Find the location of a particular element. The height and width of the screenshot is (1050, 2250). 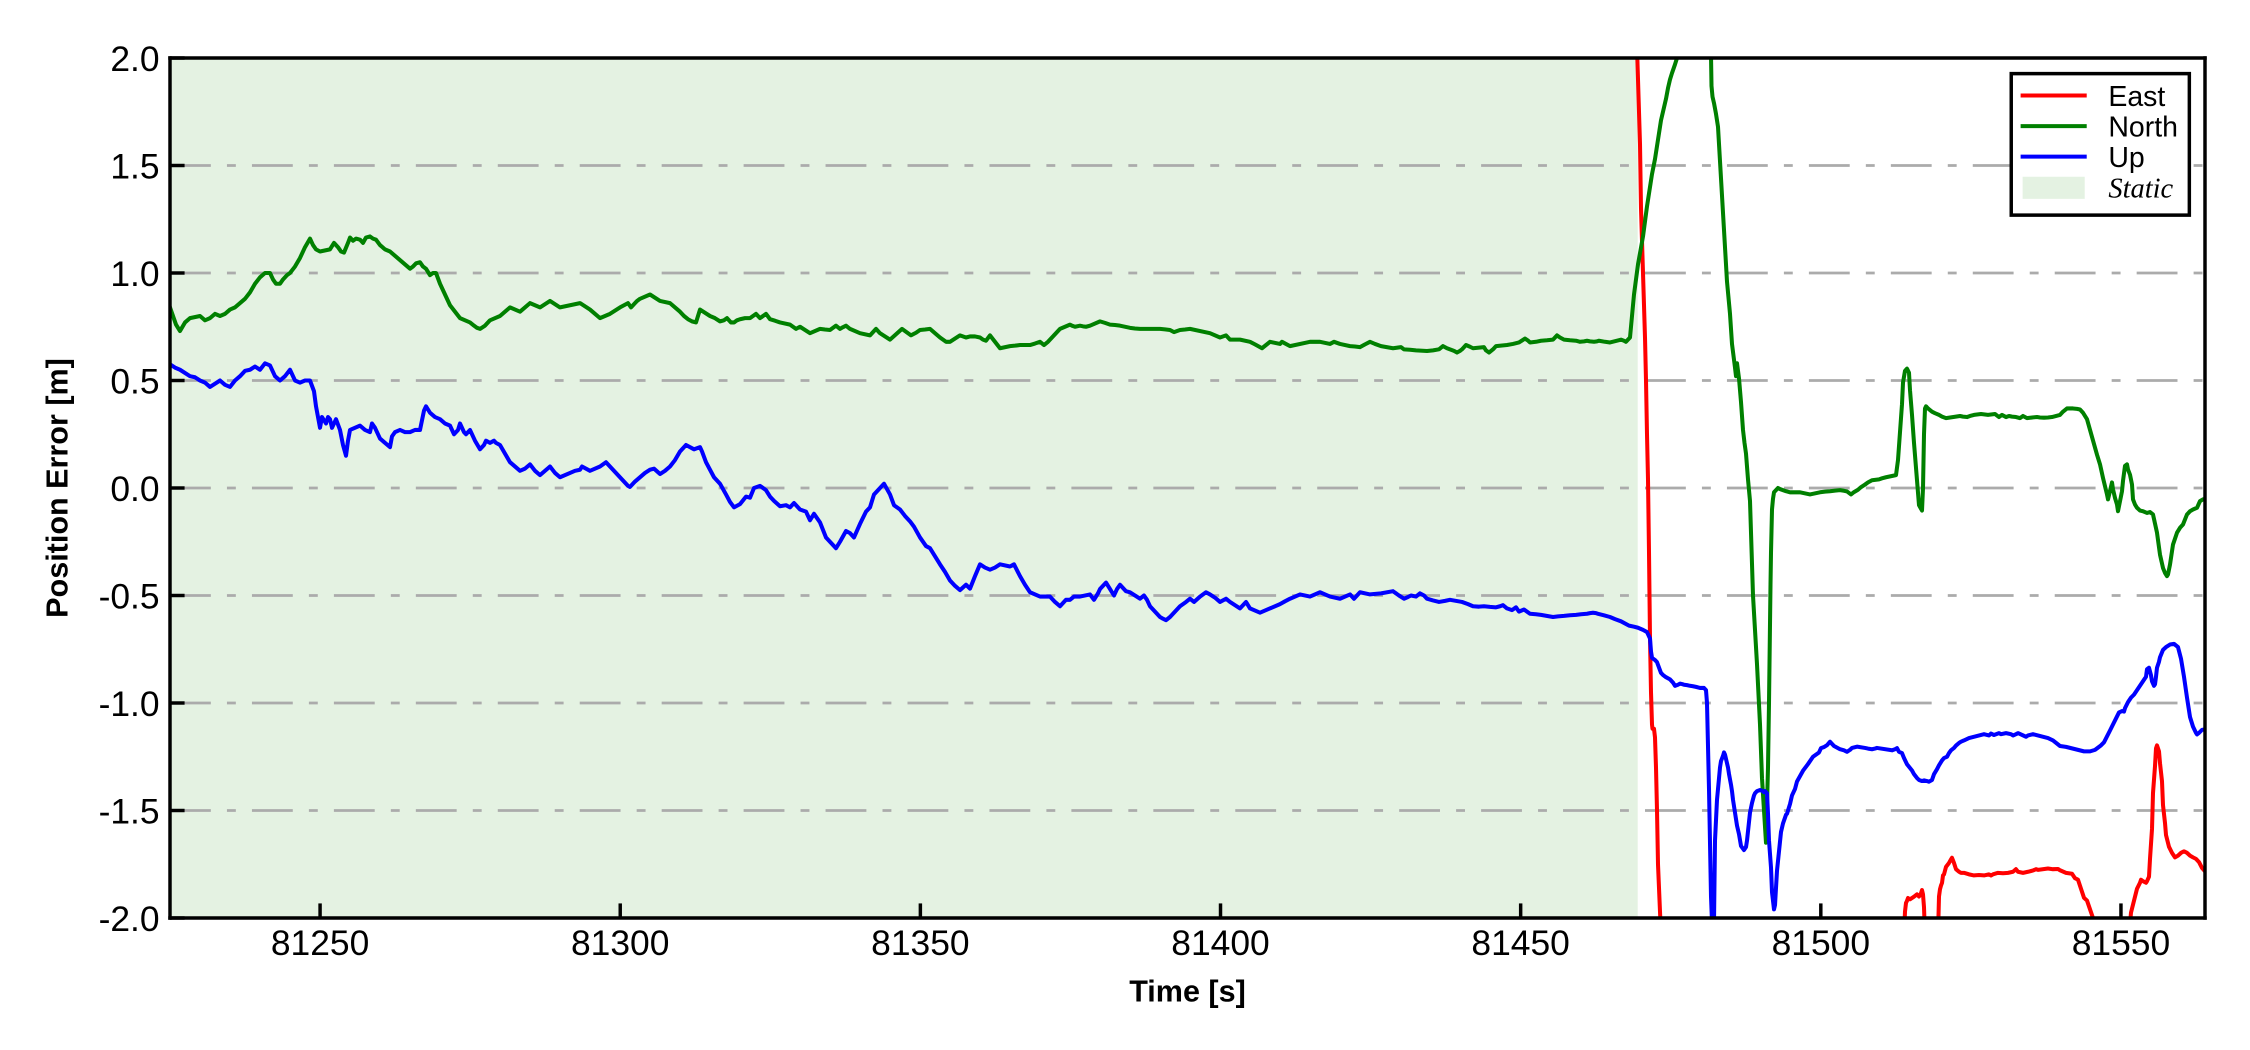

svg-text: Time [s] is located at coordinates (1187, 992).